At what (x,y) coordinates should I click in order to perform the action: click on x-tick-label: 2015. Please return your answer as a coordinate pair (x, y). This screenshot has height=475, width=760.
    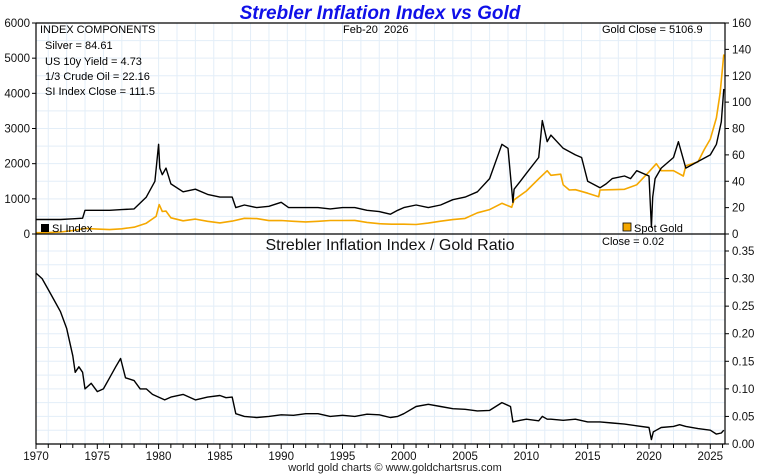
    Looking at the image, I should click on (588, 457).